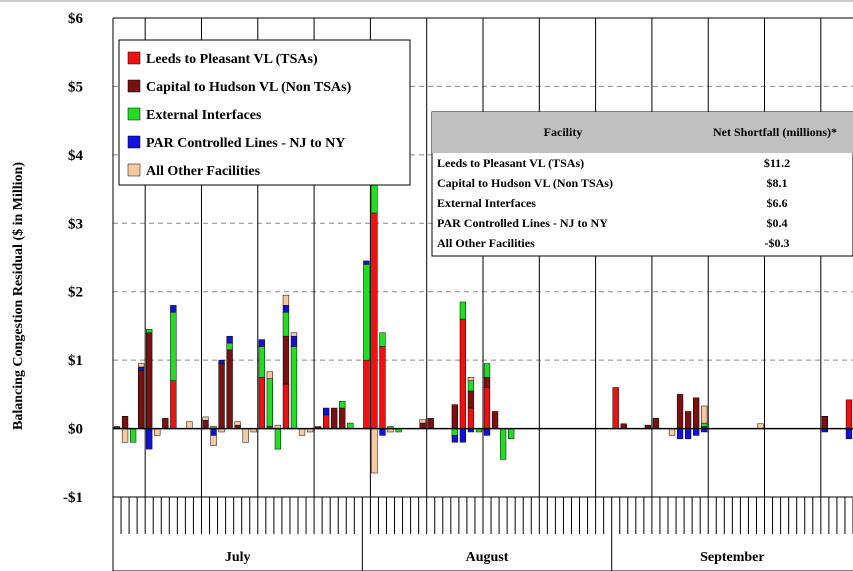  Describe the element at coordinates (204, 115) in the screenshot. I see `legend-entry: External Interfaces` at that location.